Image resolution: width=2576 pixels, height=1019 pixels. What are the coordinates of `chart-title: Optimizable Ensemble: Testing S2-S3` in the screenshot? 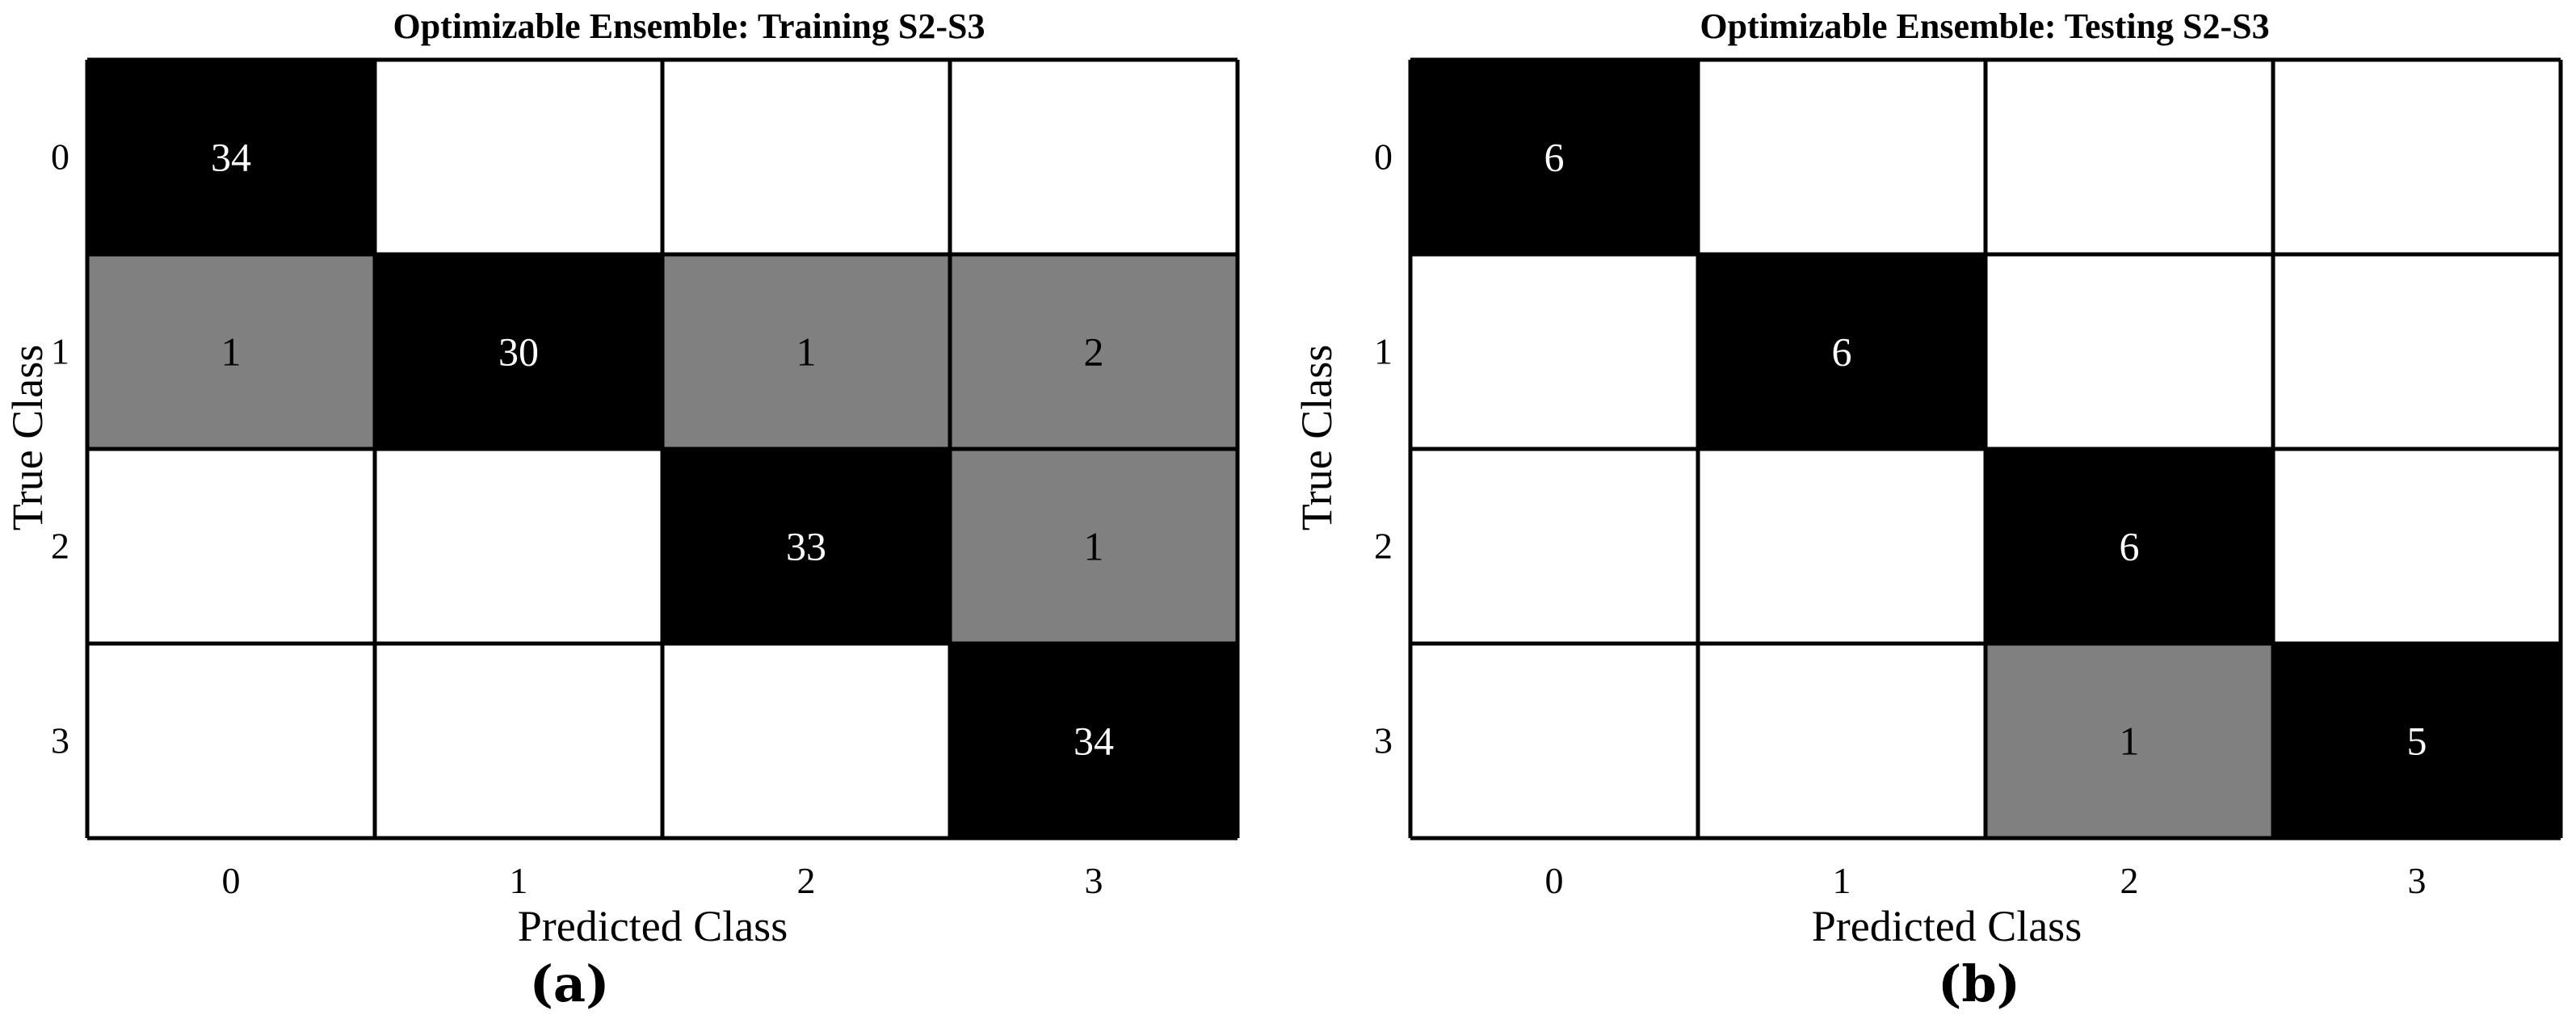 It's located at (1985, 26).